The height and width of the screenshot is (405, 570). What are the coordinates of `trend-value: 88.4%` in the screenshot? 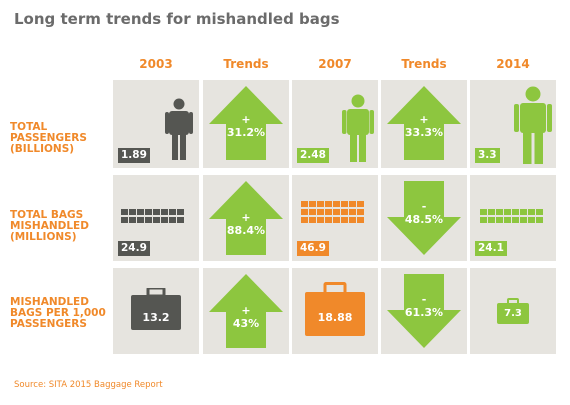 It's located at (246, 230).